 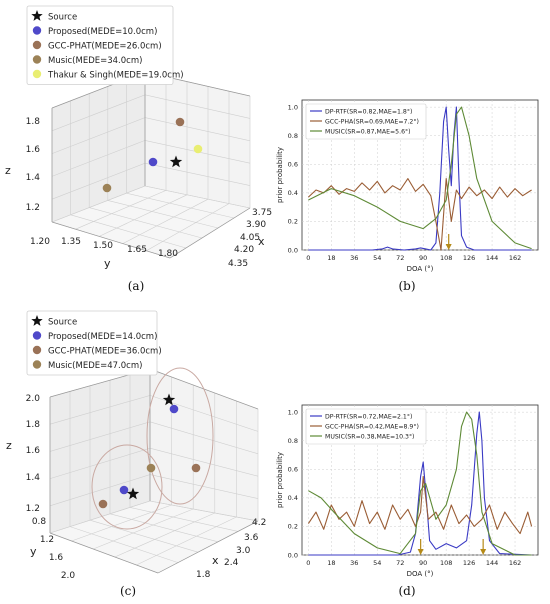 I want to click on x-tick-label: 4.20, so click(x=244, y=250).